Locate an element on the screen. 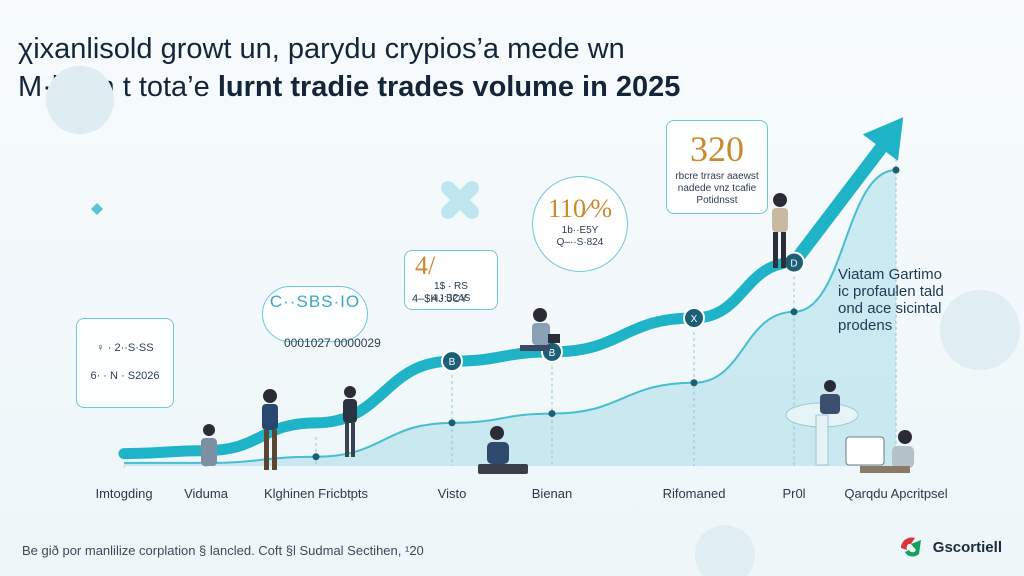  arrow-head-icon is located at coordinates (883, 139).